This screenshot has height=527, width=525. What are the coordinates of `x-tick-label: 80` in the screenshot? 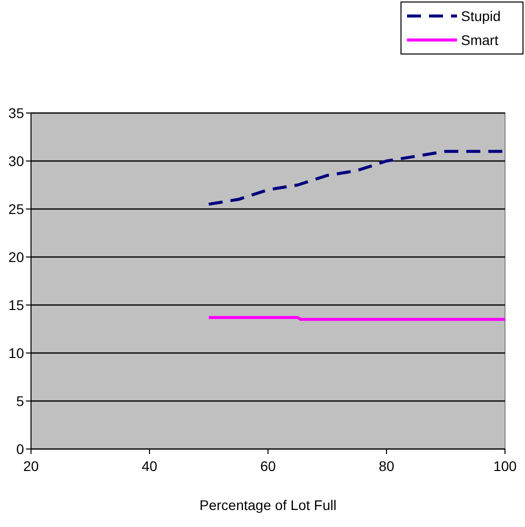 It's located at (386, 466).